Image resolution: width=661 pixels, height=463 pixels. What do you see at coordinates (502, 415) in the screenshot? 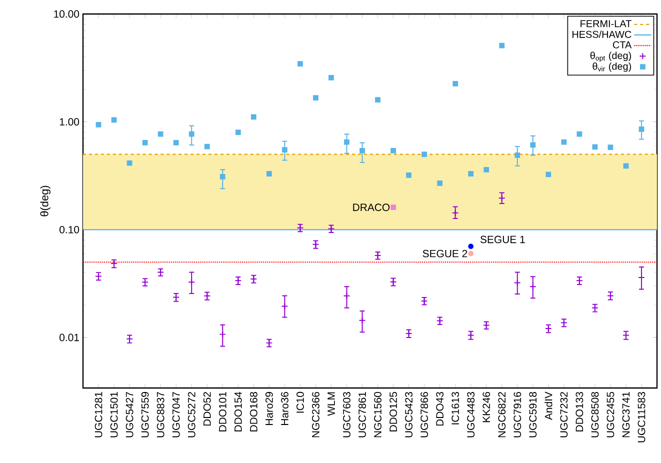
I see `x-tick-label: NGC6822` at bounding box center [502, 415].